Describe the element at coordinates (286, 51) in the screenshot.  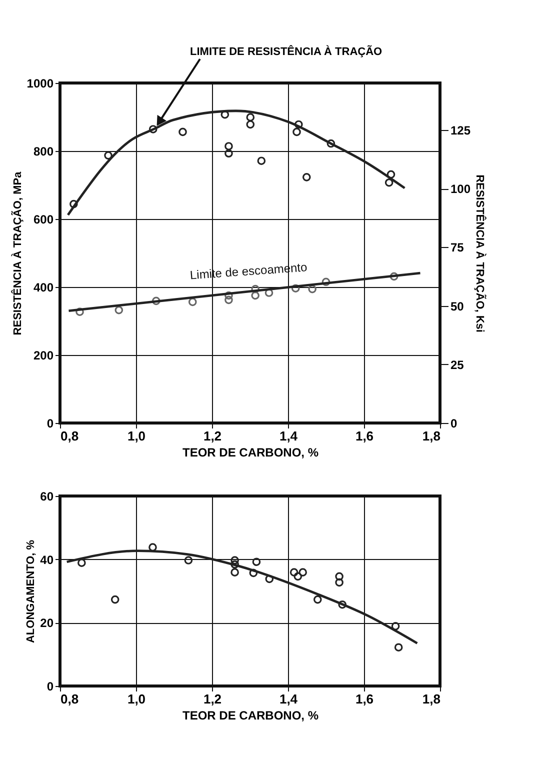
I see `annotation: LIMITE DE RESISTÊNCIA À TRAÇÃO` at that location.